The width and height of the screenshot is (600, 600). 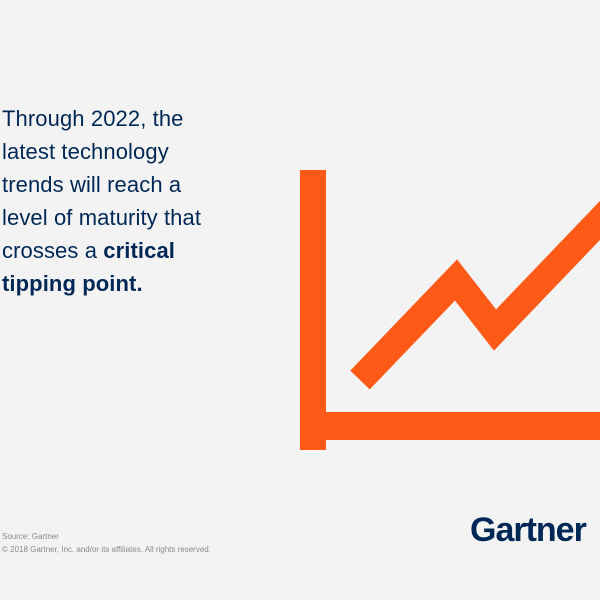 I want to click on trend-line, so click(x=475, y=295).